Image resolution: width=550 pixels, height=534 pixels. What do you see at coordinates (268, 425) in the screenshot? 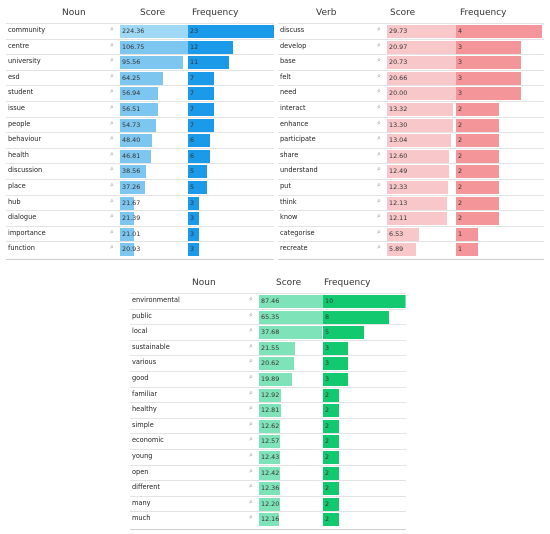
I see `table-row: simple ⌕ 12.62 2` at bounding box center [268, 425].